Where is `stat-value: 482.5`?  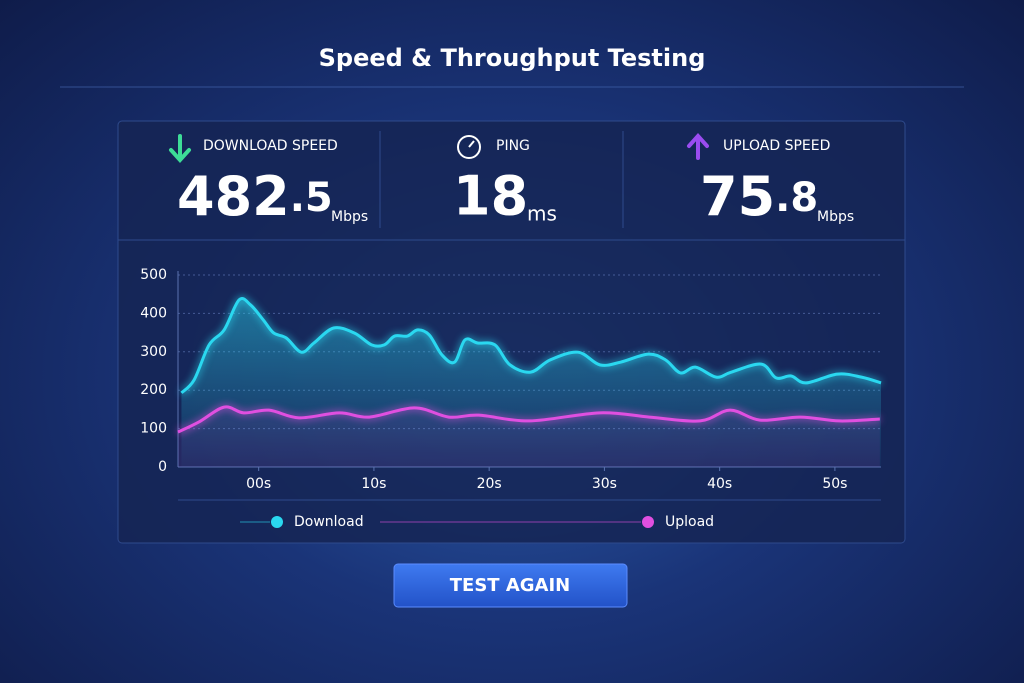 stat-value: 482.5 is located at coordinates (255, 196).